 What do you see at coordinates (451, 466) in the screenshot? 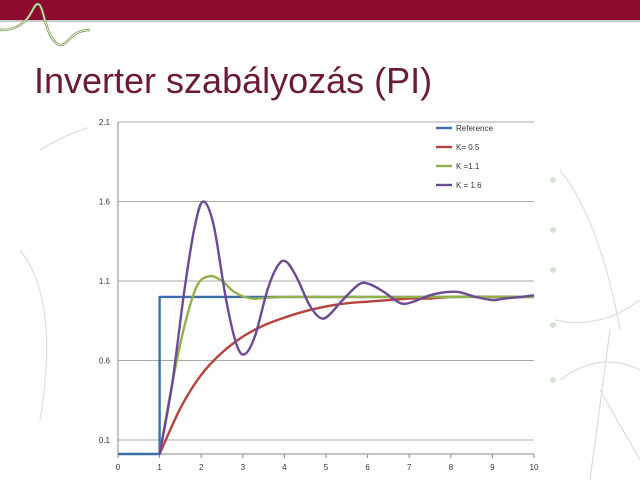
I see `x-tick-label: 8` at bounding box center [451, 466].